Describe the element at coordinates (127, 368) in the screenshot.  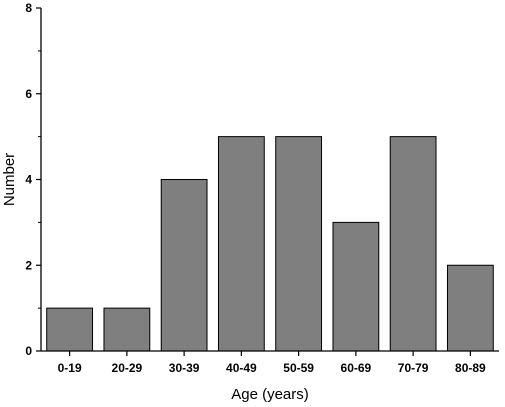
I see `x-tick-label: 20-29` at that location.